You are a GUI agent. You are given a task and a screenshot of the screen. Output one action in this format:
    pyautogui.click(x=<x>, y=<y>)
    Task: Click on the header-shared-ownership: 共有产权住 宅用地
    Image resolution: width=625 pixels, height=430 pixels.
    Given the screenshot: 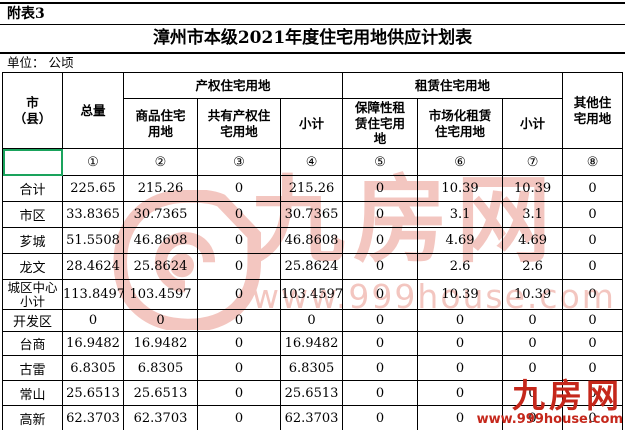 What is the action you would take?
    pyautogui.click(x=239, y=123)
    